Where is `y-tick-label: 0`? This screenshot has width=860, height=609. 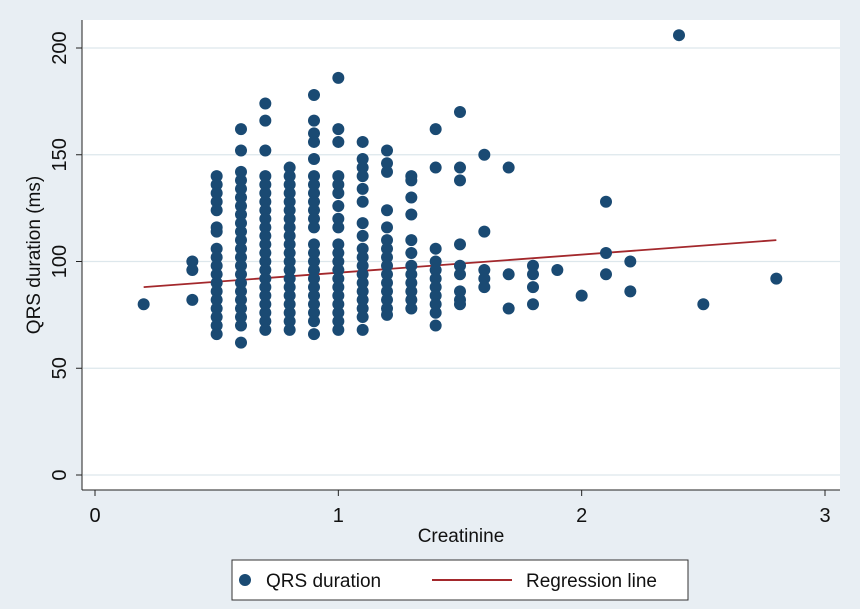 y-tick-label: 0 is located at coordinates (60, 474).